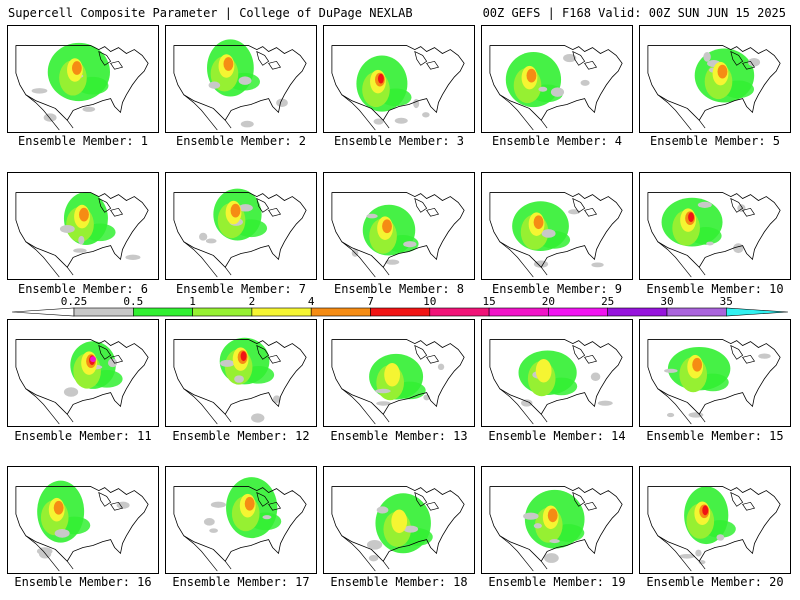 The width and height of the screenshot is (800, 600). I want to click on ensemble-member-label: Ensemble Member: 3, so click(399, 141).